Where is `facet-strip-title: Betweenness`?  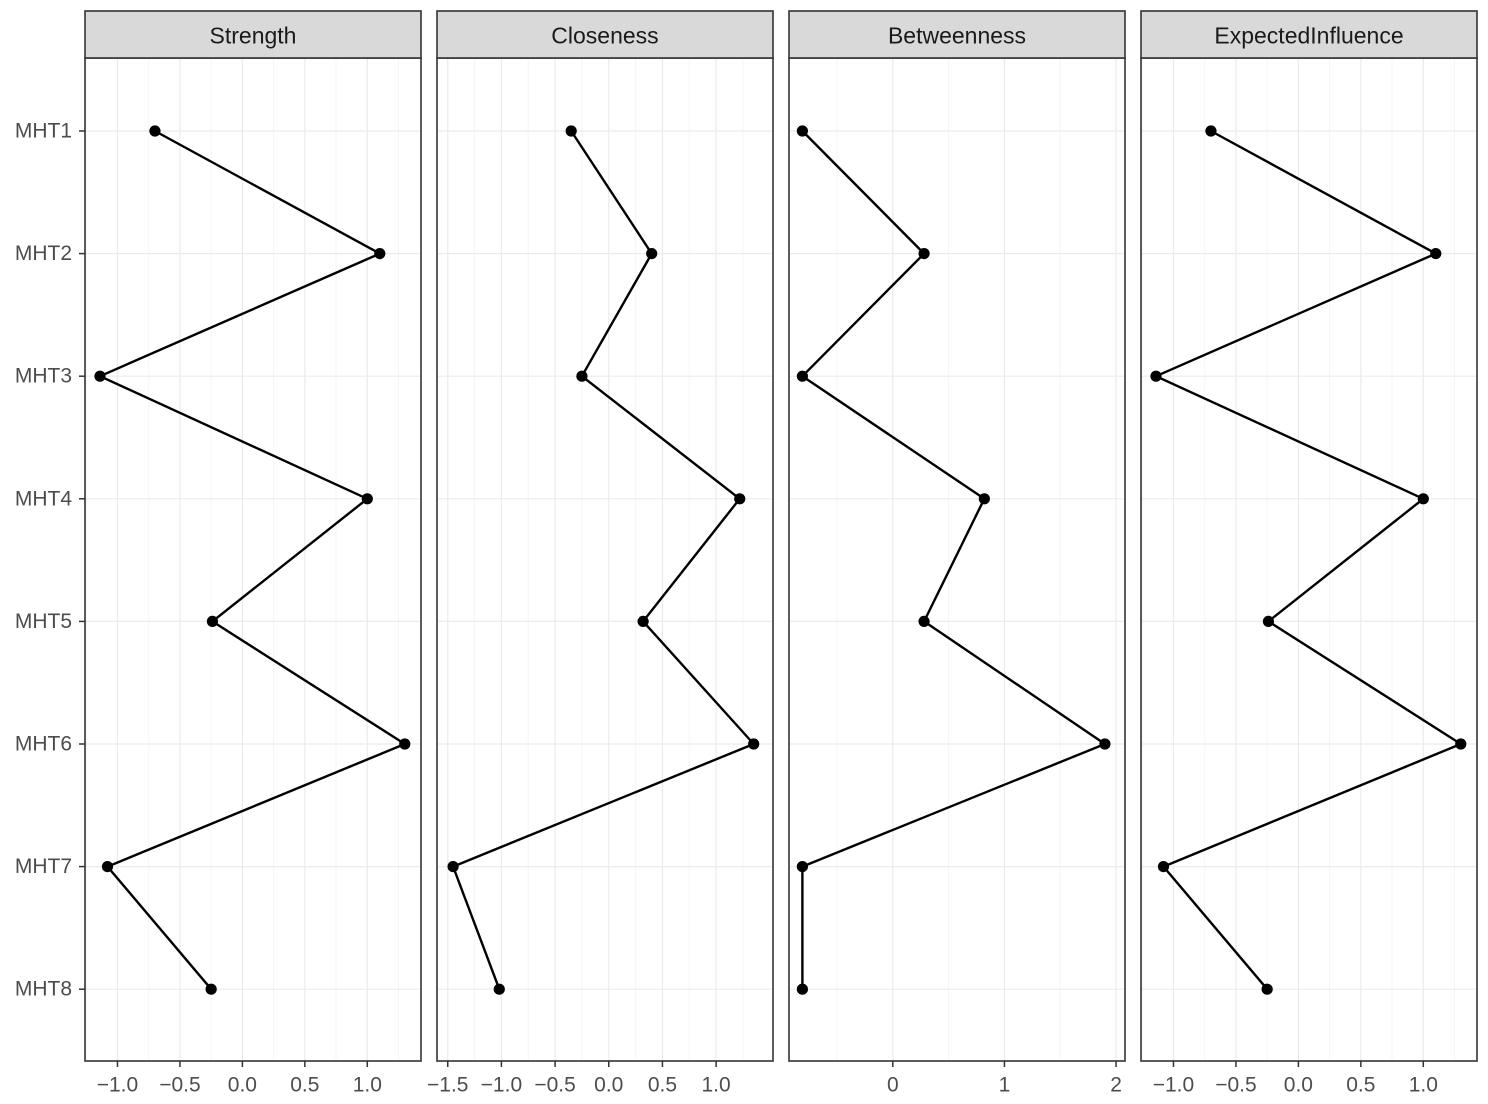 facet-strip-title: Betweenness is located at coordinates (957, 36).